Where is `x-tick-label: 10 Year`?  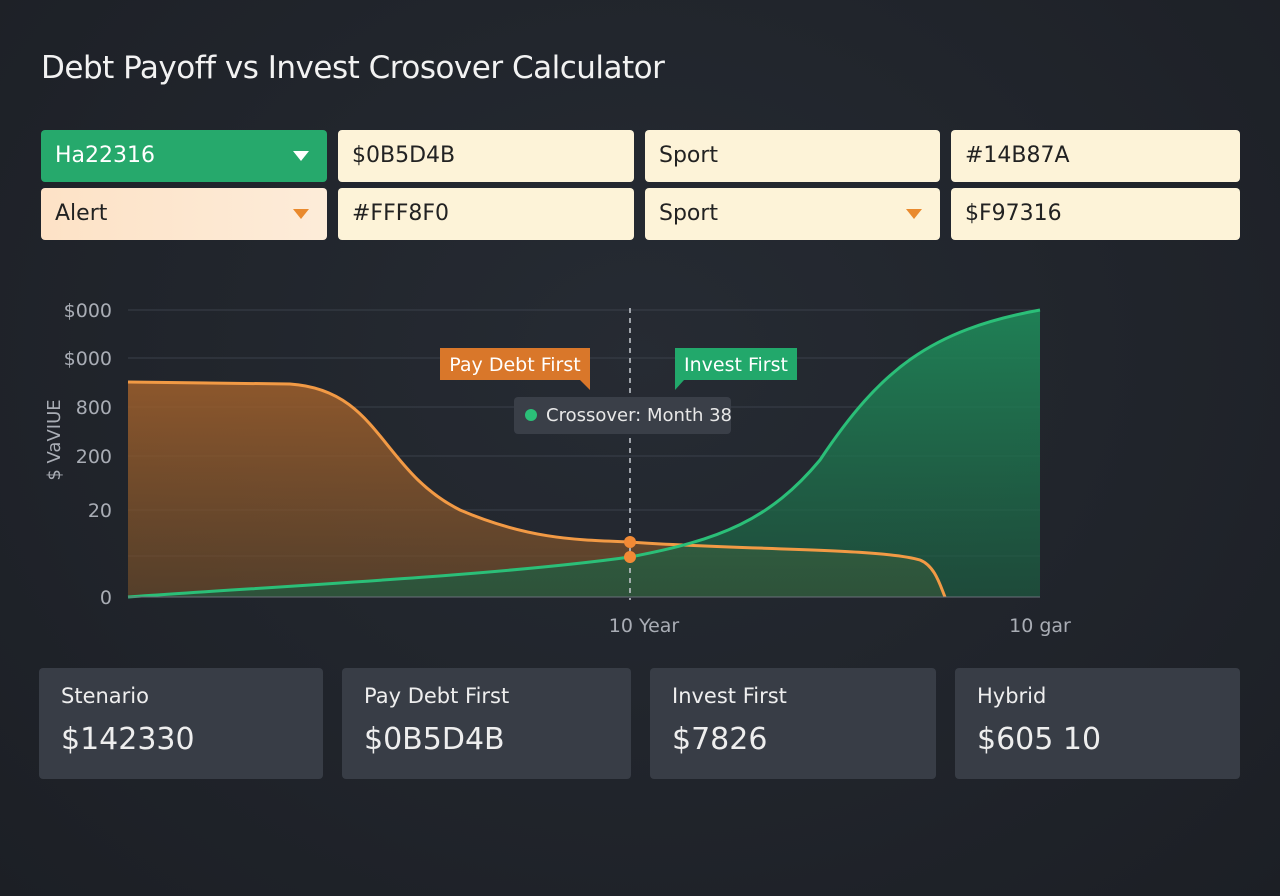 x-tick-label: 10 Year is located at coordinates (644, 626).